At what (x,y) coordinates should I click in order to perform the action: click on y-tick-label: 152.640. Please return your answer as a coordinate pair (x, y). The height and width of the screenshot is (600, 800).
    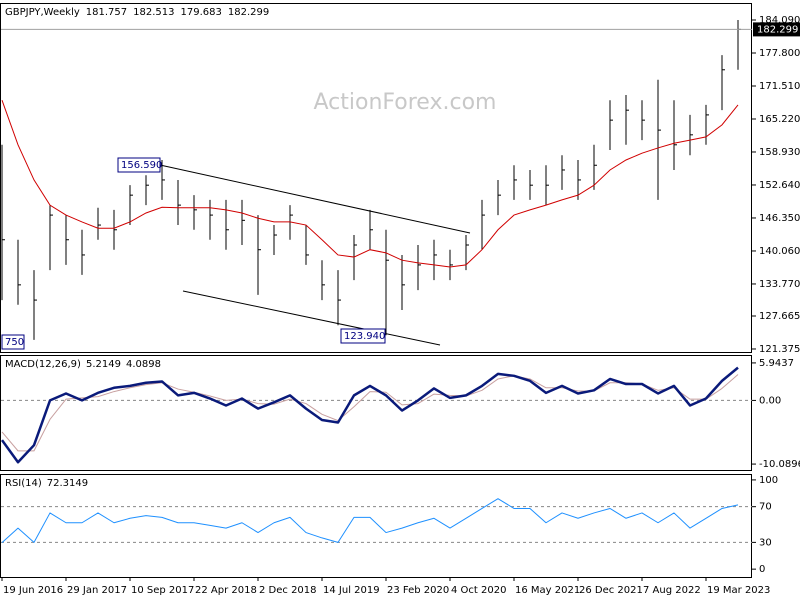
    Looking at the image, I should click on (779, 185).